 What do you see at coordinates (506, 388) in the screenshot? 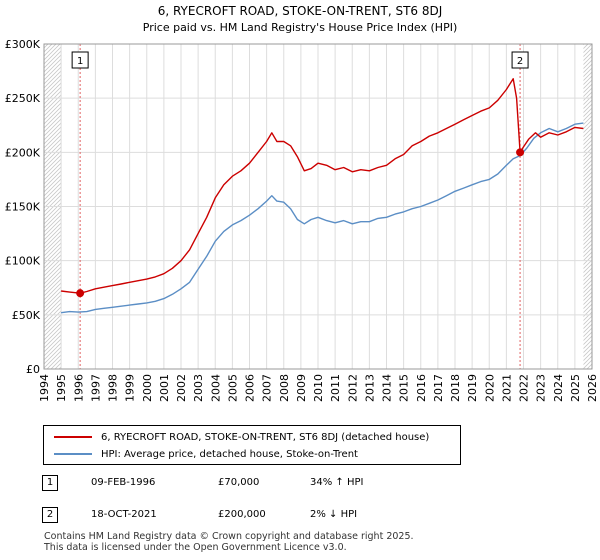
I see `x-tick-label: 2021` at bounding box center [506, 388].